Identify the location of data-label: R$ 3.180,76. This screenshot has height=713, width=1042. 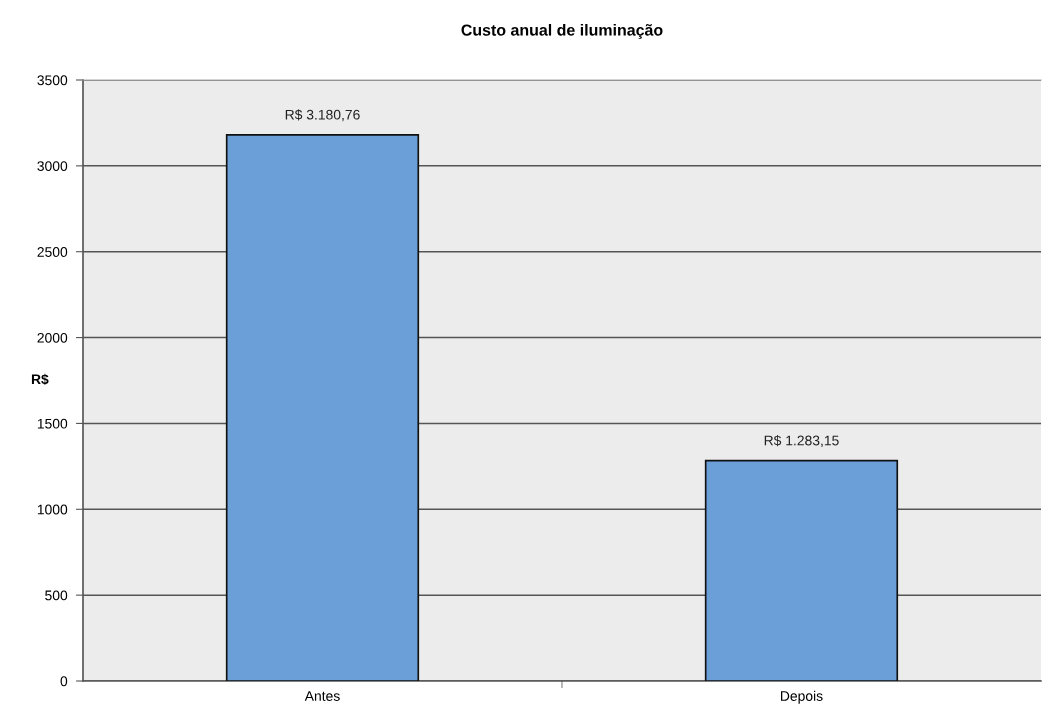
(322, 115).